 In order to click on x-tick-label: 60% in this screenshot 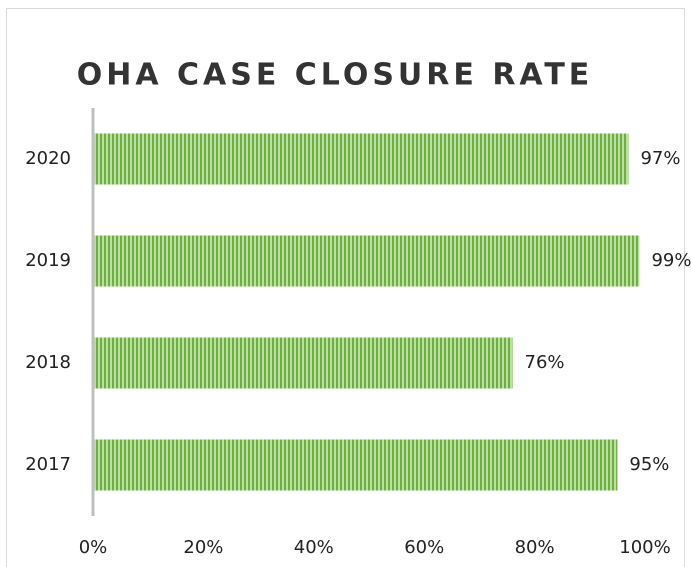, I will do `click(424, 547)`.